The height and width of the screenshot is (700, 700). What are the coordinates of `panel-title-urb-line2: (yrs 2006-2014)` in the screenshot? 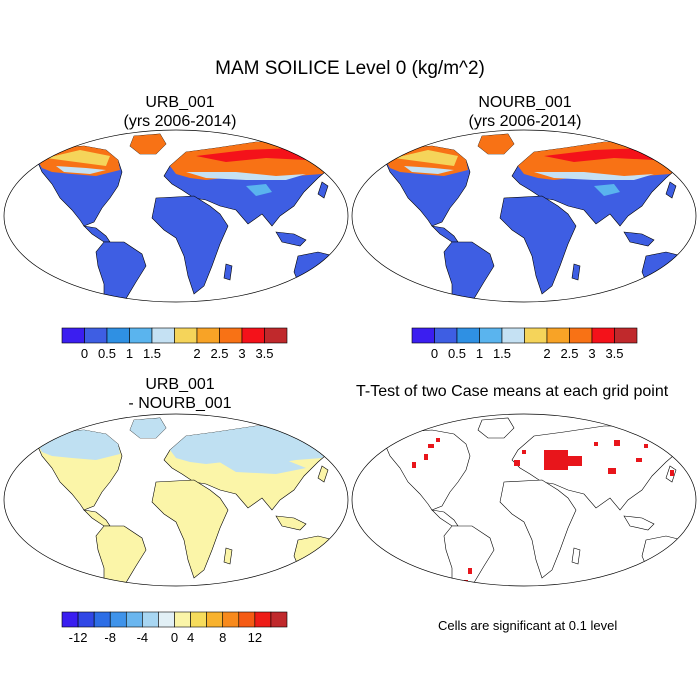 It's located at (180, 121).